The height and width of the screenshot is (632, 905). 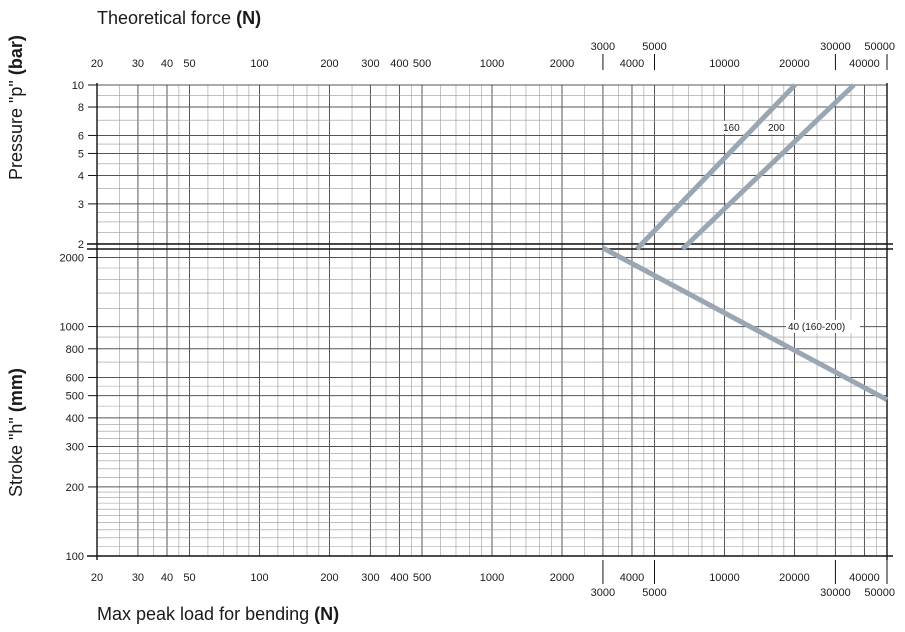 What do you see at coordinates (399, 578) in the screenshot?
I see `bottom-x-tick-label: 400` at bounding box center [399, 578].